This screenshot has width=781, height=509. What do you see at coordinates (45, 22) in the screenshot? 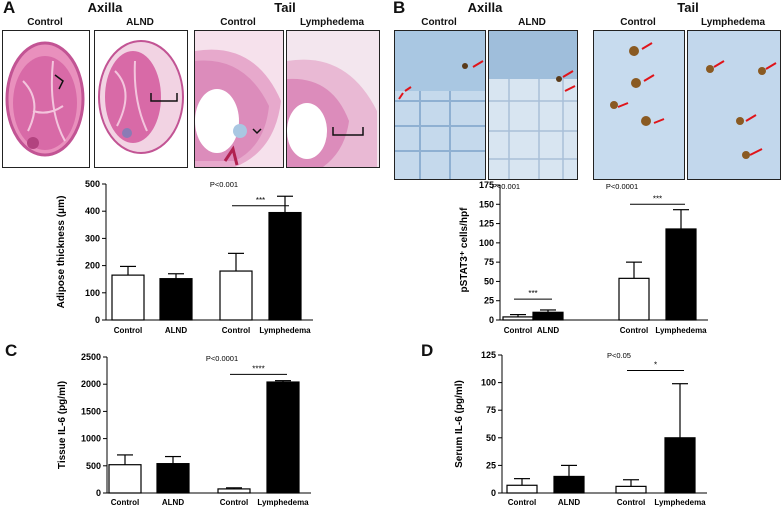
I see `panel-a-label-control: Control` at bounding box center [45, 22].